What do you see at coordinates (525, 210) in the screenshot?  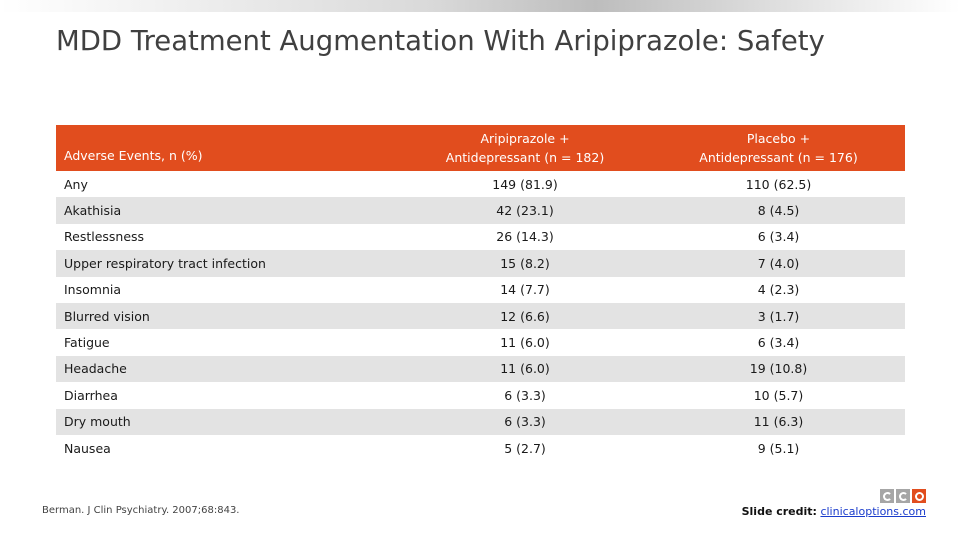 I see `cell-aripiprazole: 42 (23.1)` at bounding box center [525, 210].